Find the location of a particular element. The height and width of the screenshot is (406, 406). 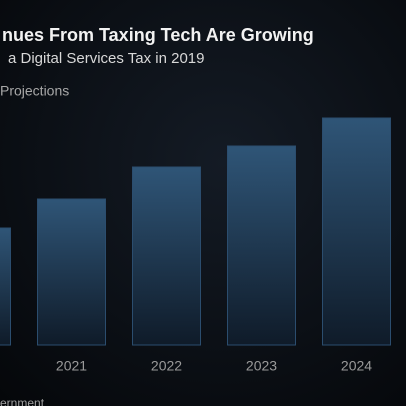

annotation: Projections is located at coordinates (34, 91).